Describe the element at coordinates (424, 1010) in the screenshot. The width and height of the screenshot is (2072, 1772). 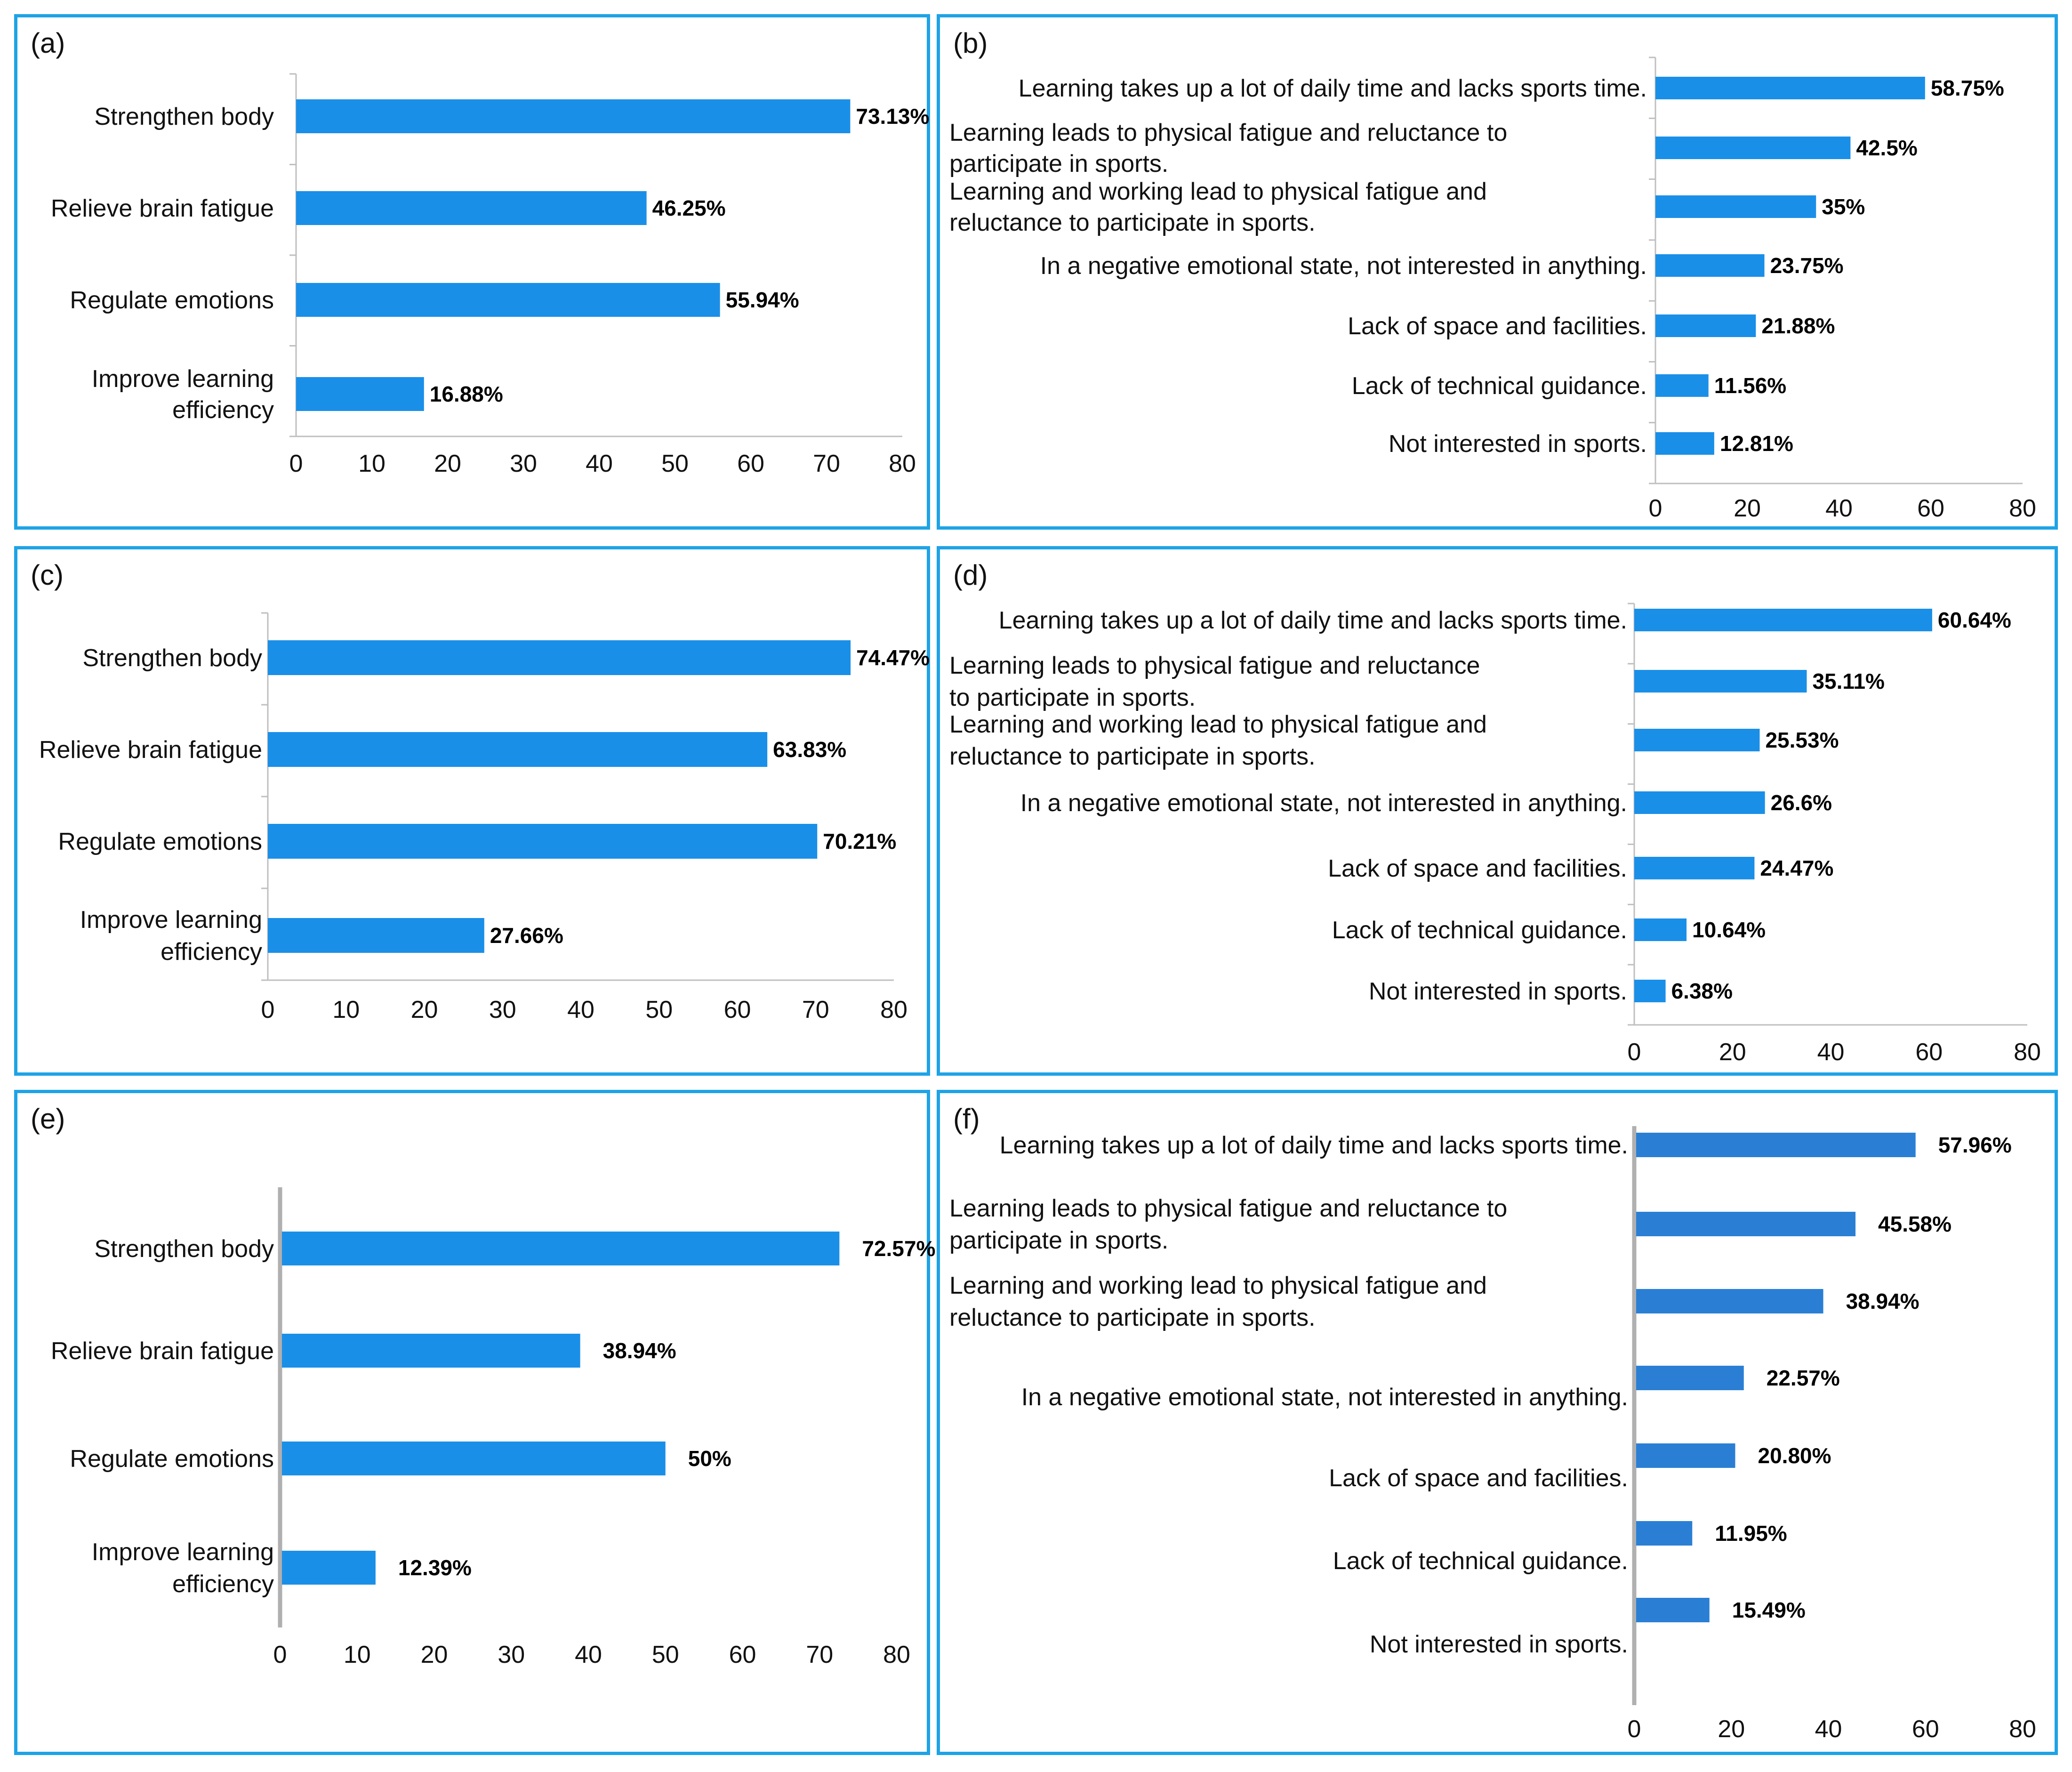
I see `x-tick-label-c-2: 20` at that location.